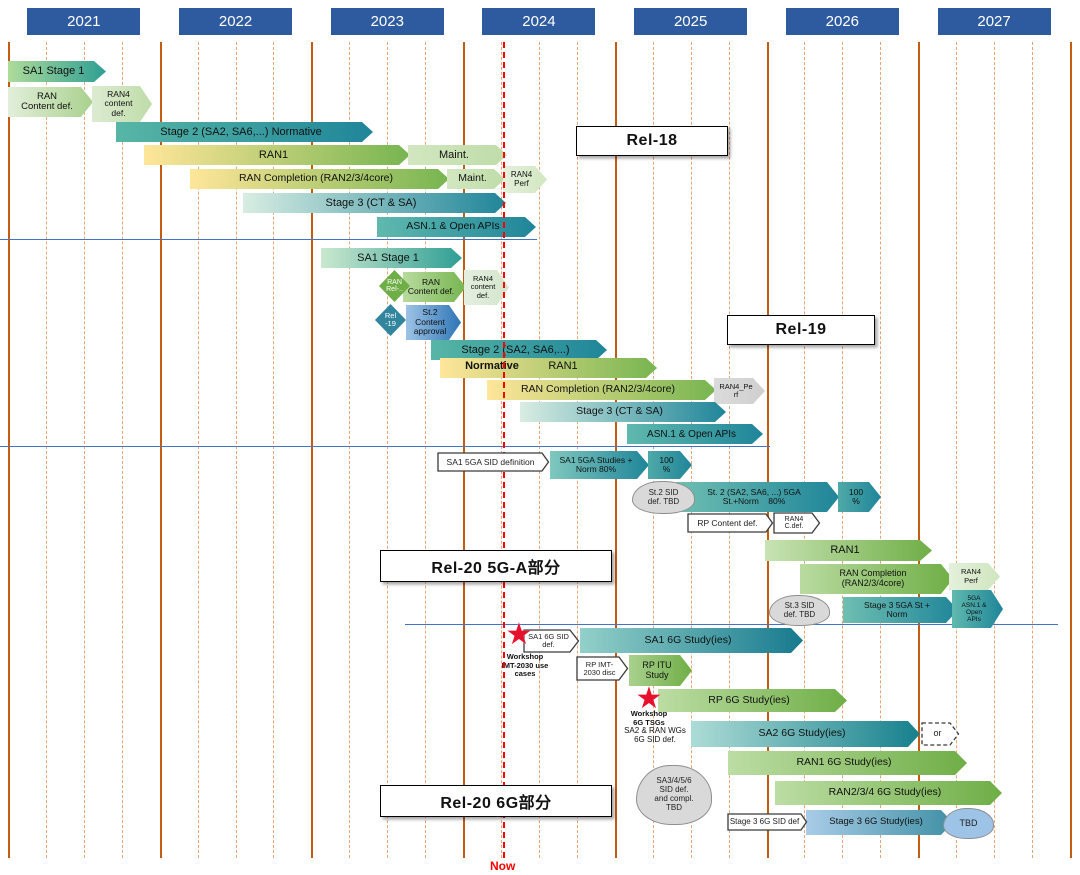 The width and height of the screenshot is (1080, 875). Describe the element at coordinates (757, 497) in the screenshot. I see `r20a-st2: St. 2 (SA2, SA6, ...) 5GA St.+Norm 80%` at that location.